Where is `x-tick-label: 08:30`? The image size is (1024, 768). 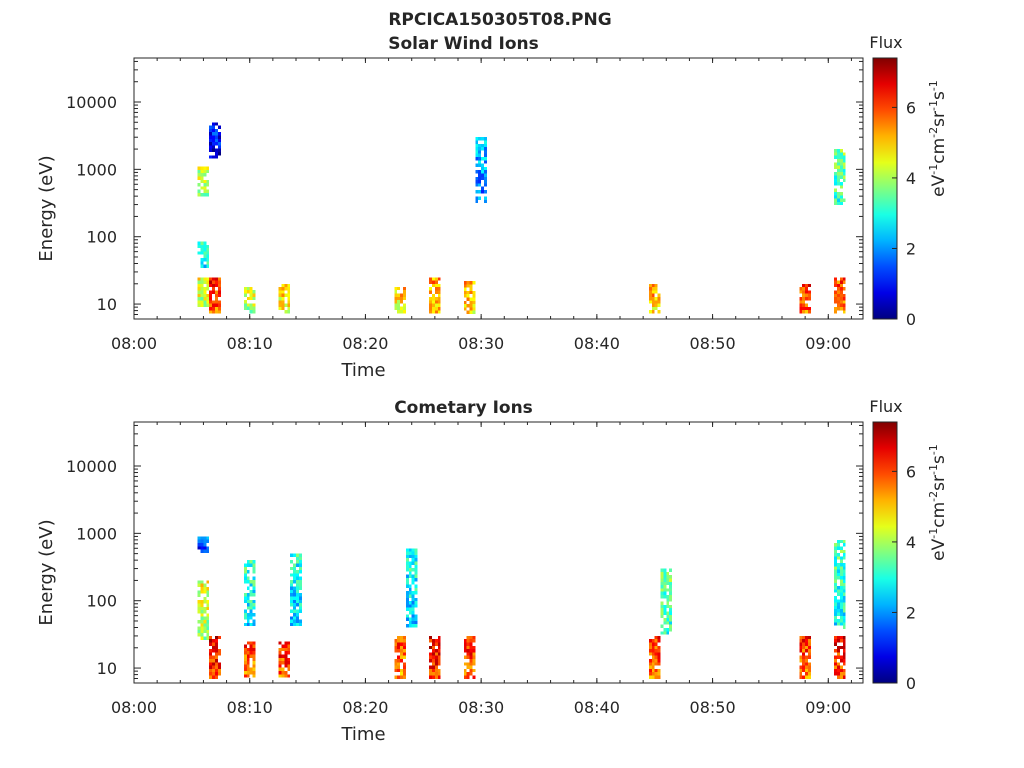 x-tick-label: 08:30 is located at coordinates (481, 343).